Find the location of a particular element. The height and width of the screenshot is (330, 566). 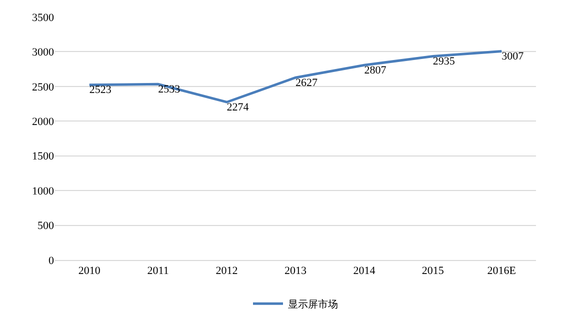

data-label: 2627 is located at coordinates (307, 82).